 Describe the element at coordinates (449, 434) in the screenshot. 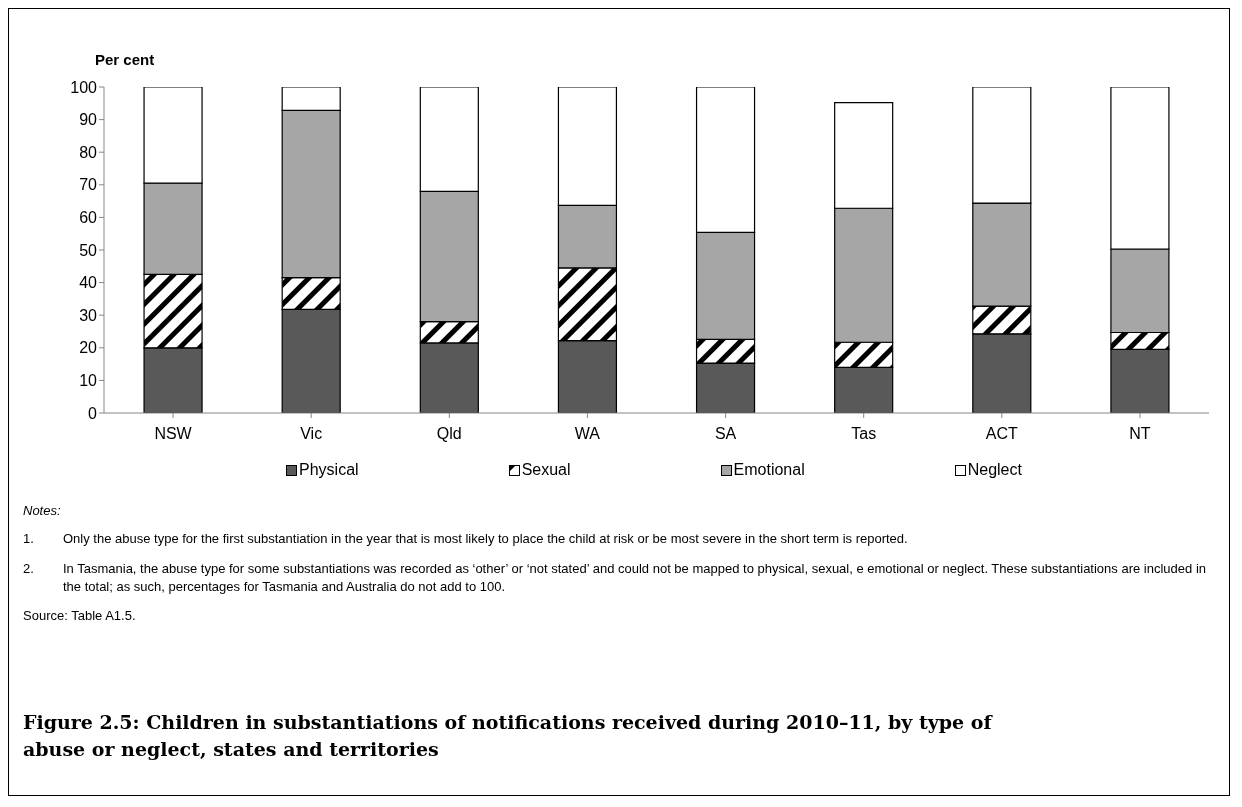

I see `x-tick-label: Qld` at that location.